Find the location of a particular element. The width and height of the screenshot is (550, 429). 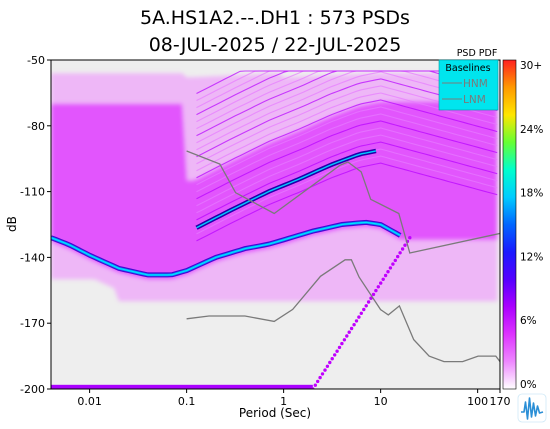

legend-lnm-label: LNM is located at coordinates (474, 100).